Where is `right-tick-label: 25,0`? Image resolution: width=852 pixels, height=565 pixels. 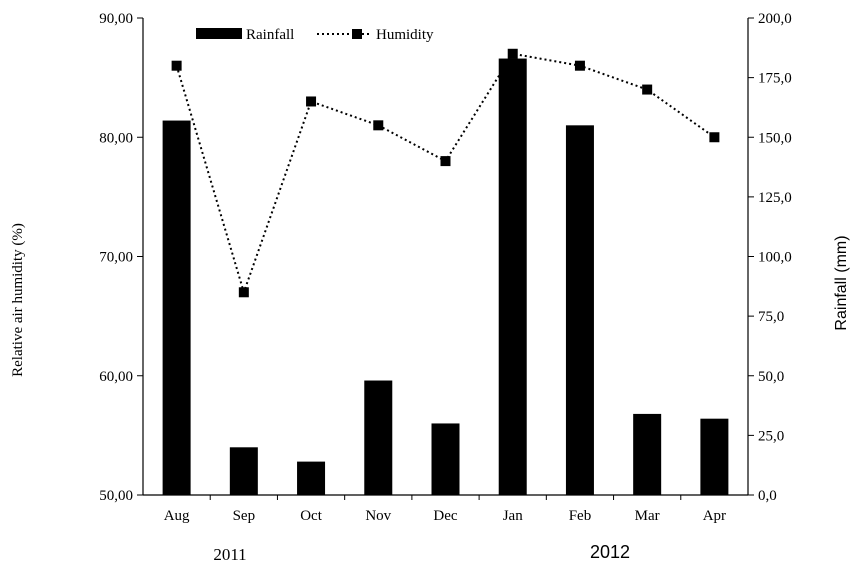
right-tick-label: 25,0 is located at coordinates (771, 436).